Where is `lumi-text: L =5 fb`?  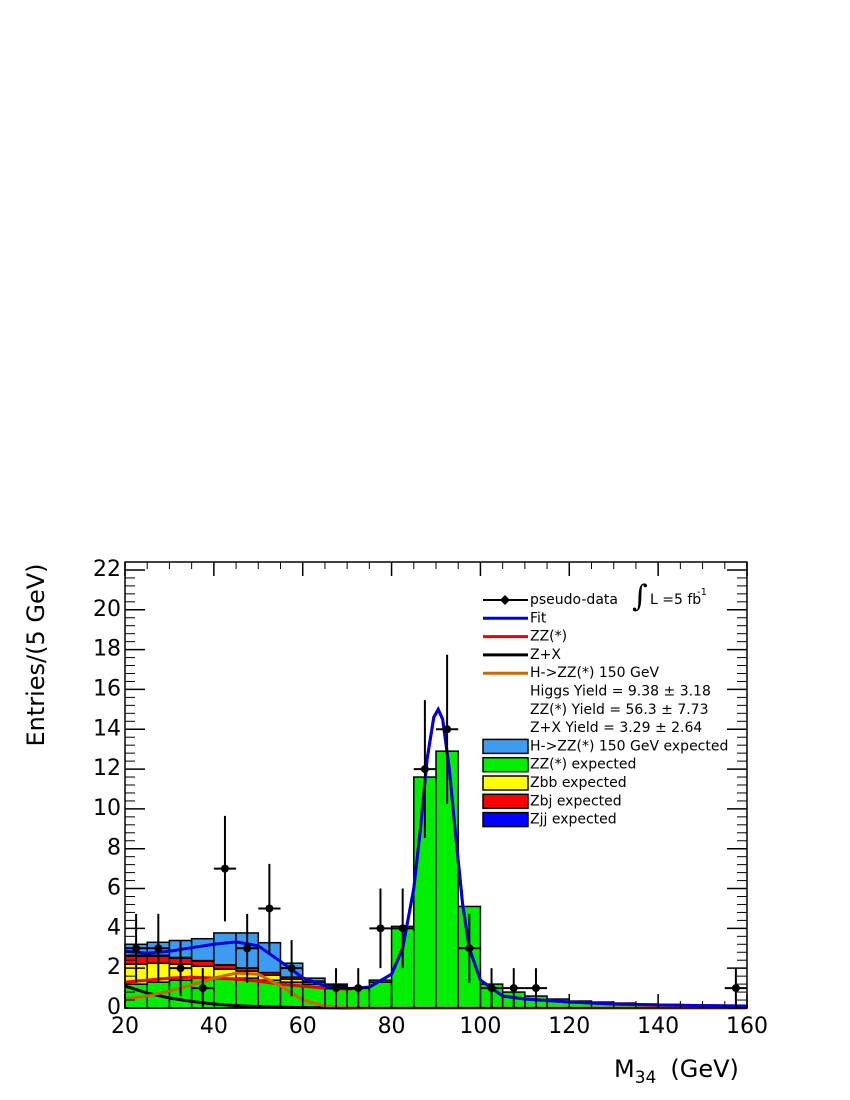
lumi-text: L =5 fb is located at coordinates (675, 600).